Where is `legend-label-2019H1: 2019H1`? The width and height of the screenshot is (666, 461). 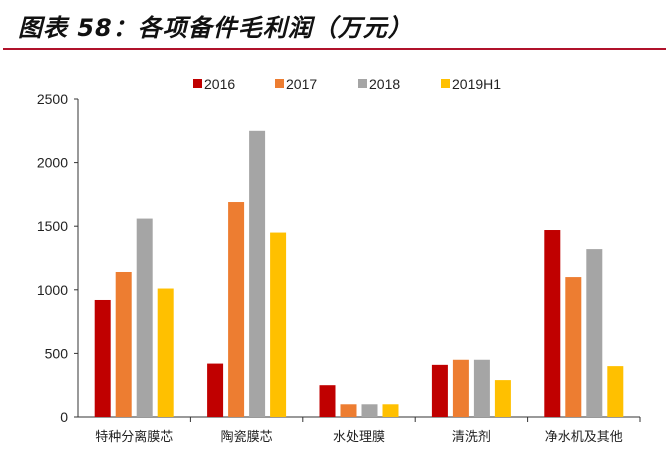 legend-label-2019H1: 2019H1 is located at coordinates (476, 84).